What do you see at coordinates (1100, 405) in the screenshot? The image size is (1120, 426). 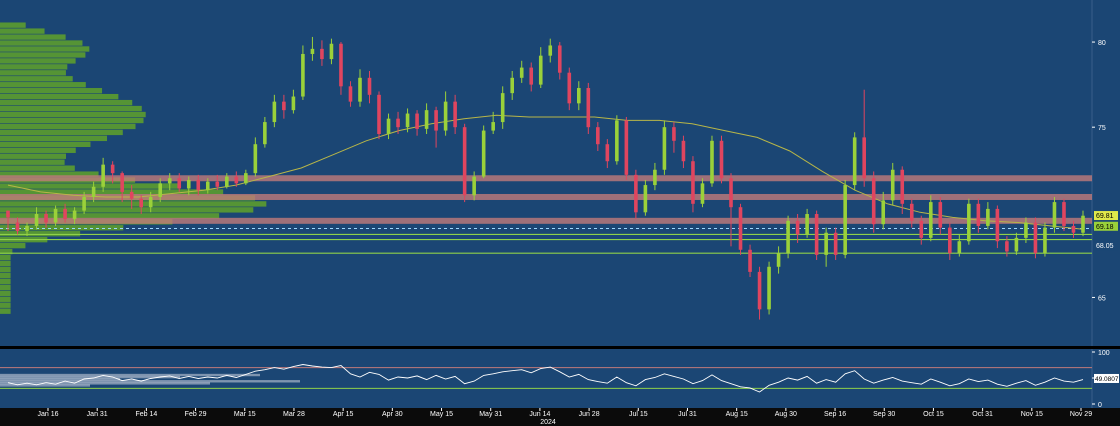 I see `indicator-tick-label: 0` at bounding box center [1100, 405].